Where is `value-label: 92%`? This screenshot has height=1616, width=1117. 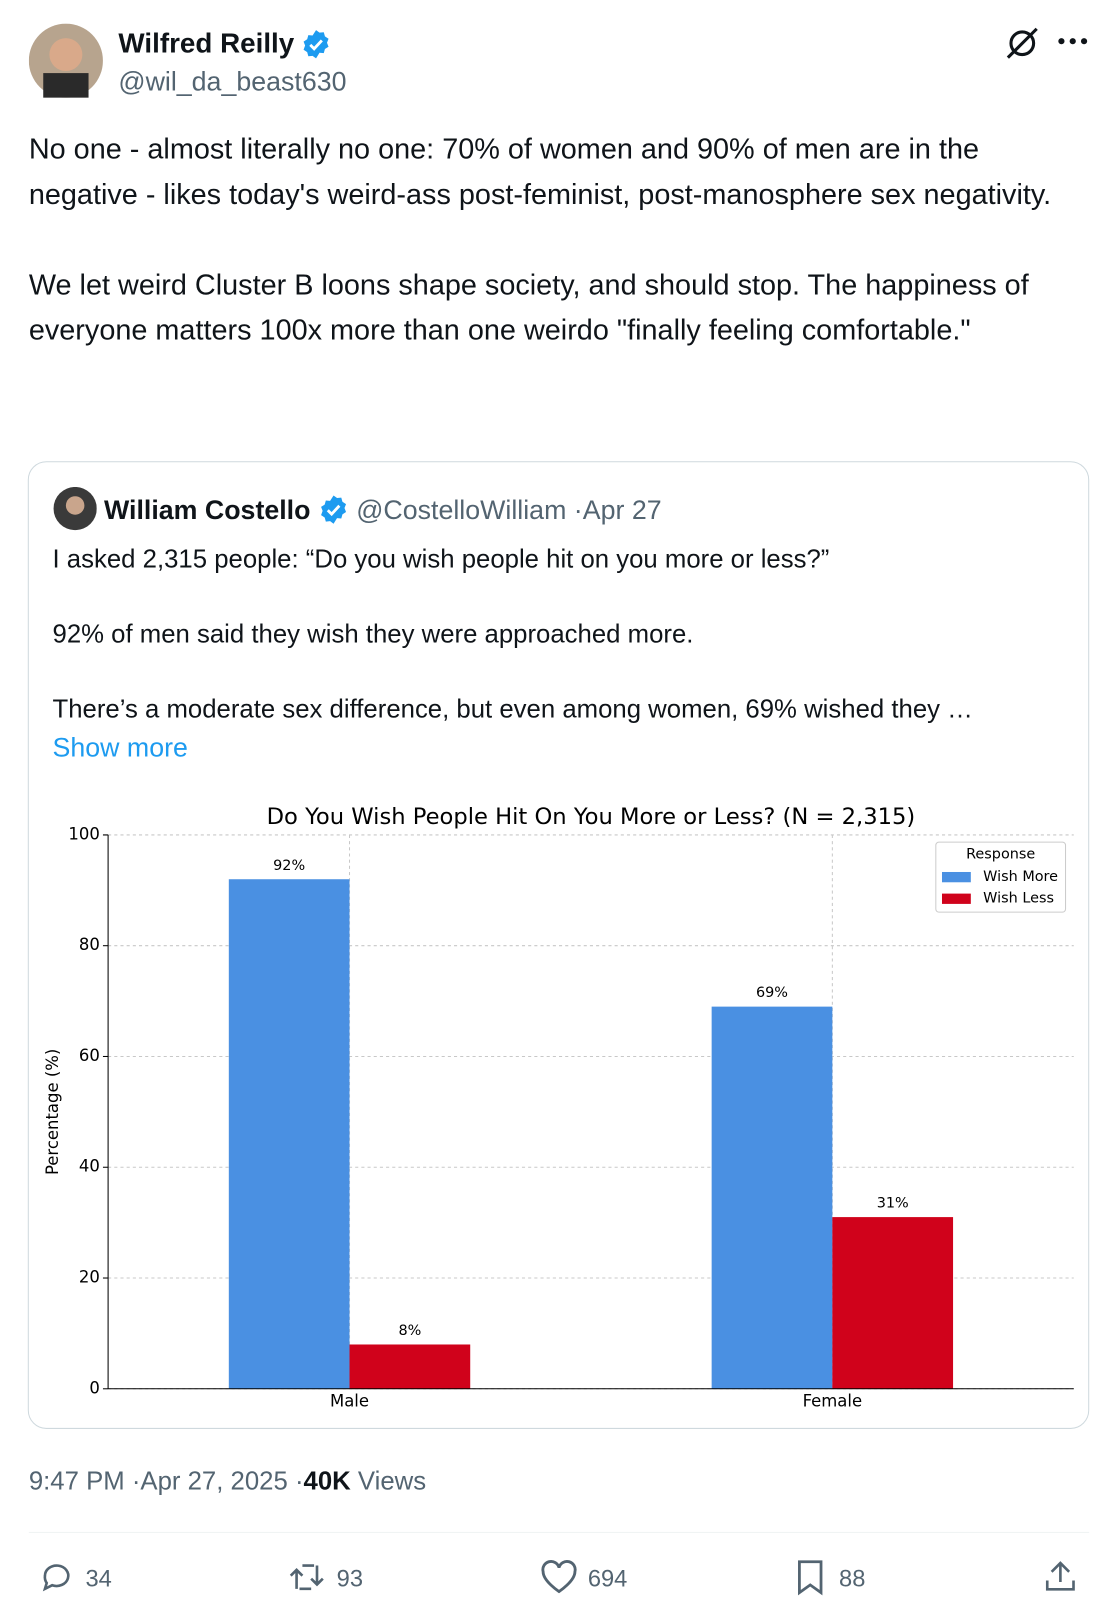 value-label: 92% is located at coordinates (289, 866).